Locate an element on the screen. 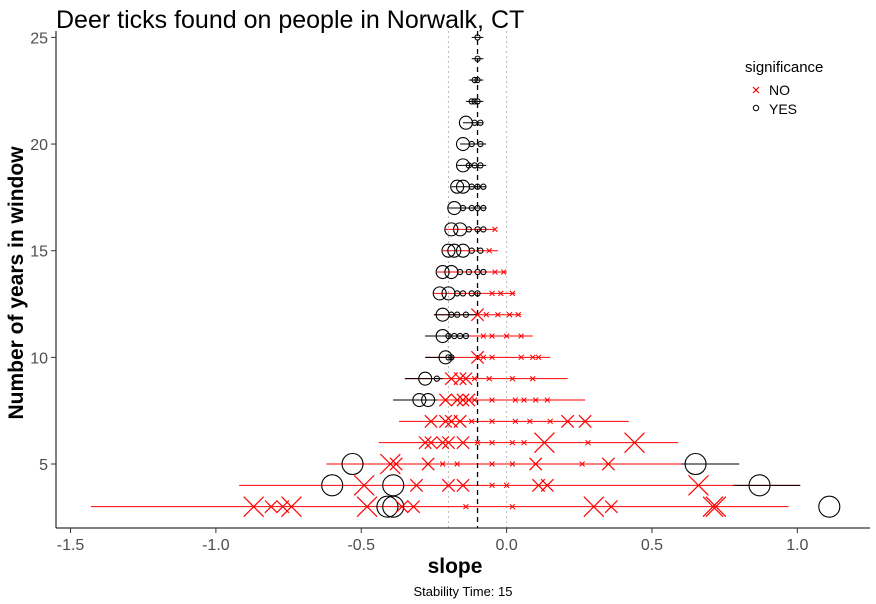  x-tick-label: 0.0 is located at coordinates (506, 545).